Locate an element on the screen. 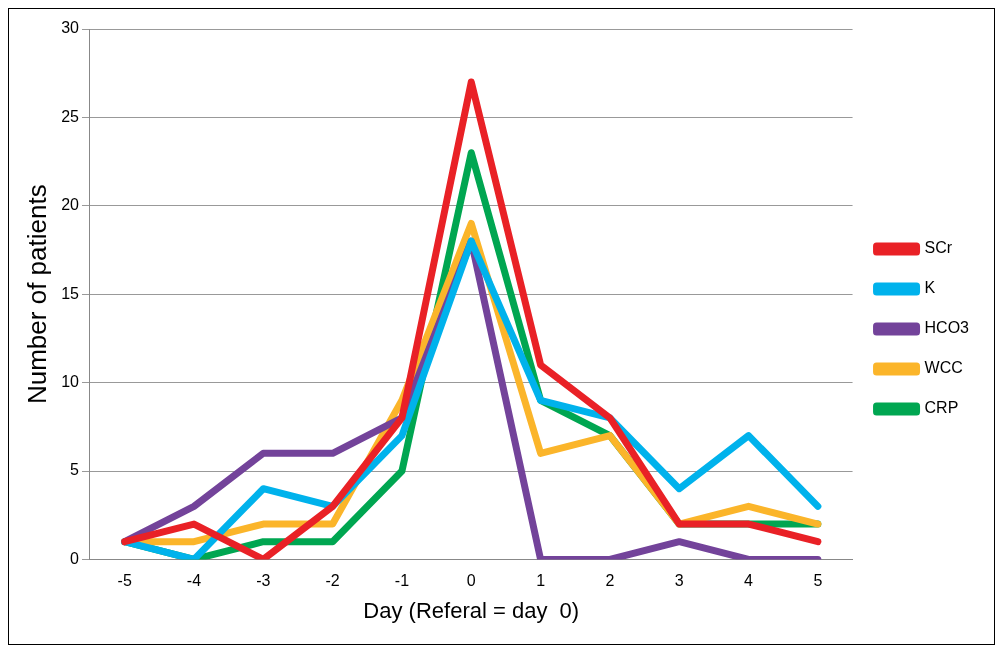 The width and height of the screenshot is (1003, 653). y-tick-label: 5 is located at coordinates (75, 470).